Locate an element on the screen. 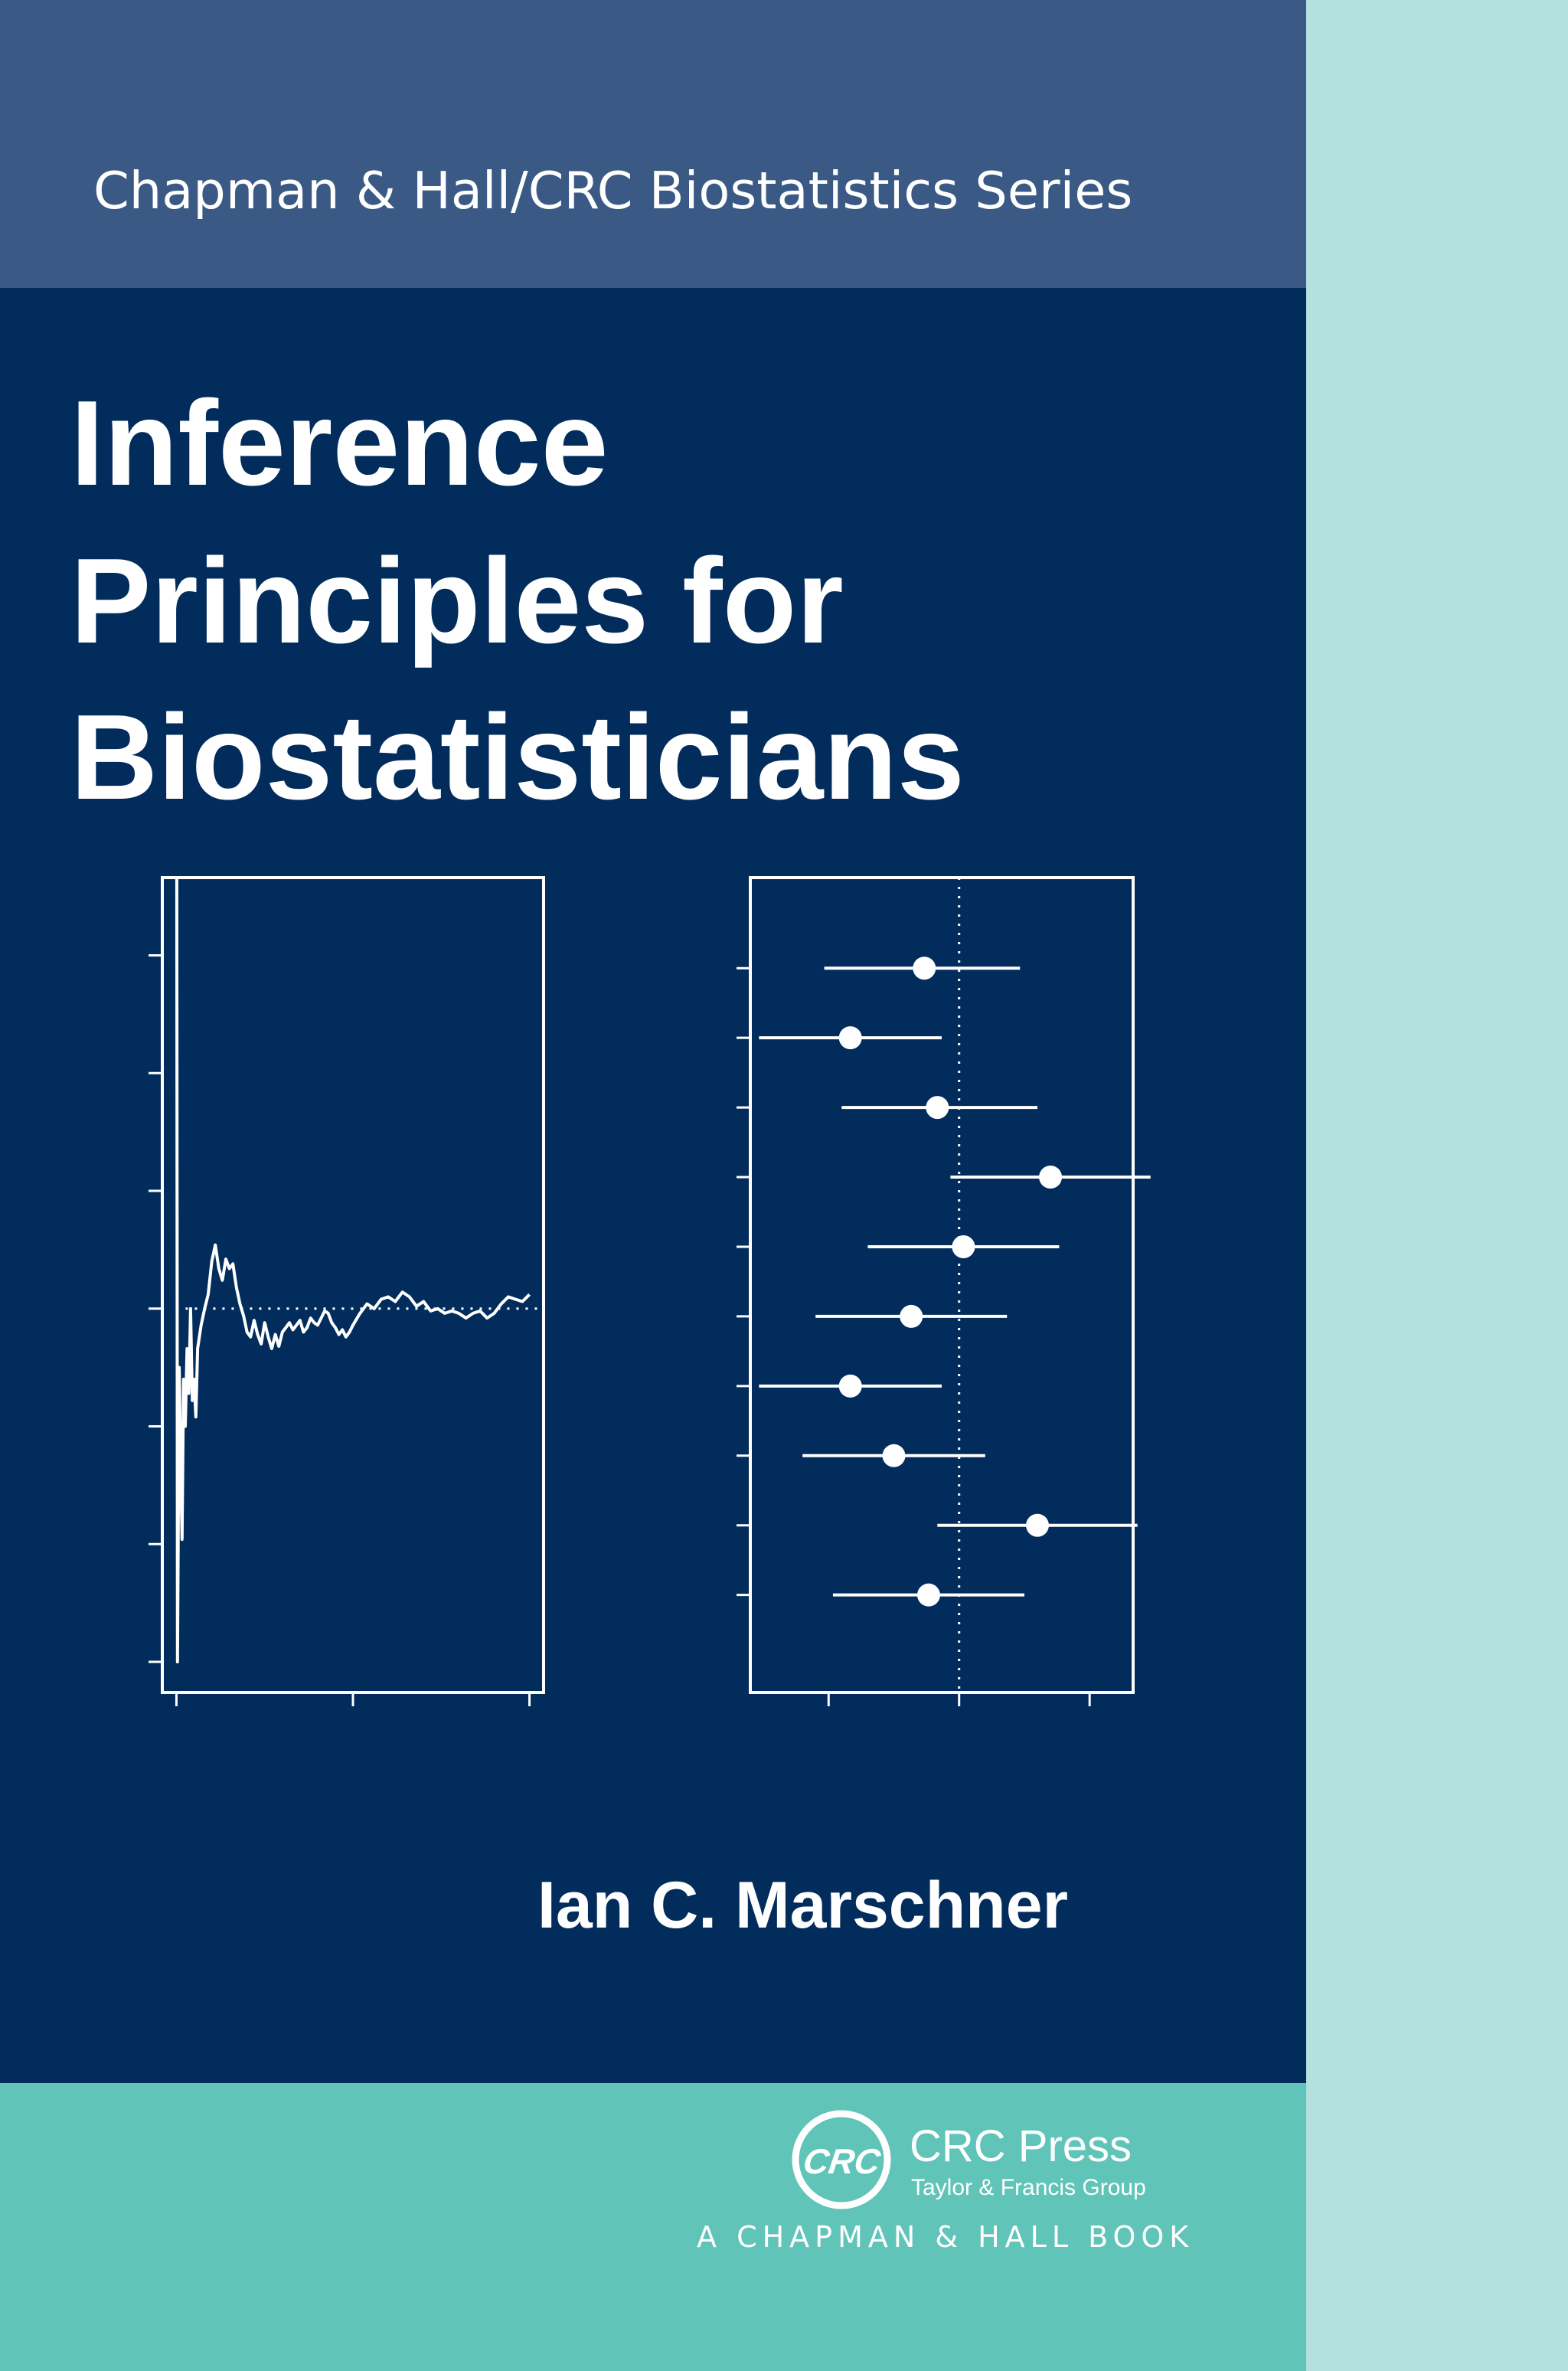 Image resolution: width=1568 pixels, height=2371 pixels. title-line-1: Inference is located at coordinates (339, 443).